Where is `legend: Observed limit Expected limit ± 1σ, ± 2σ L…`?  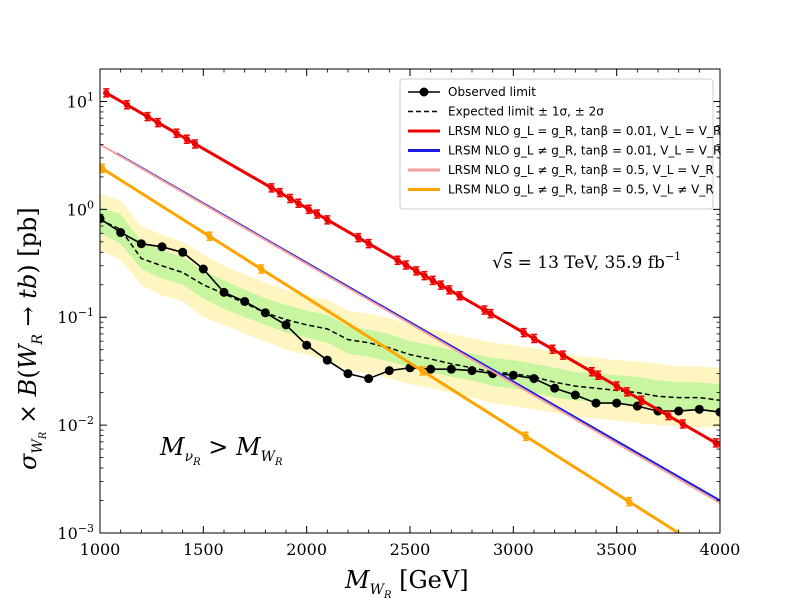
legend: Observed limit Expected limit ± 1σ, ± 2σ L… is located at coordinates (560, 144).